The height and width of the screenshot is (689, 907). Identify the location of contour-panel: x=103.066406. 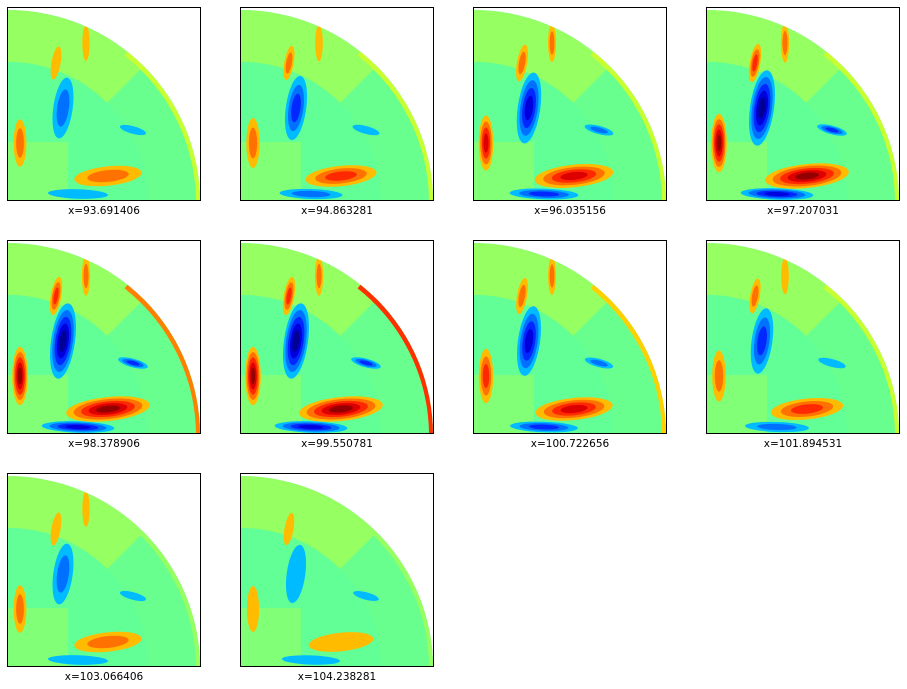
(104, 578).